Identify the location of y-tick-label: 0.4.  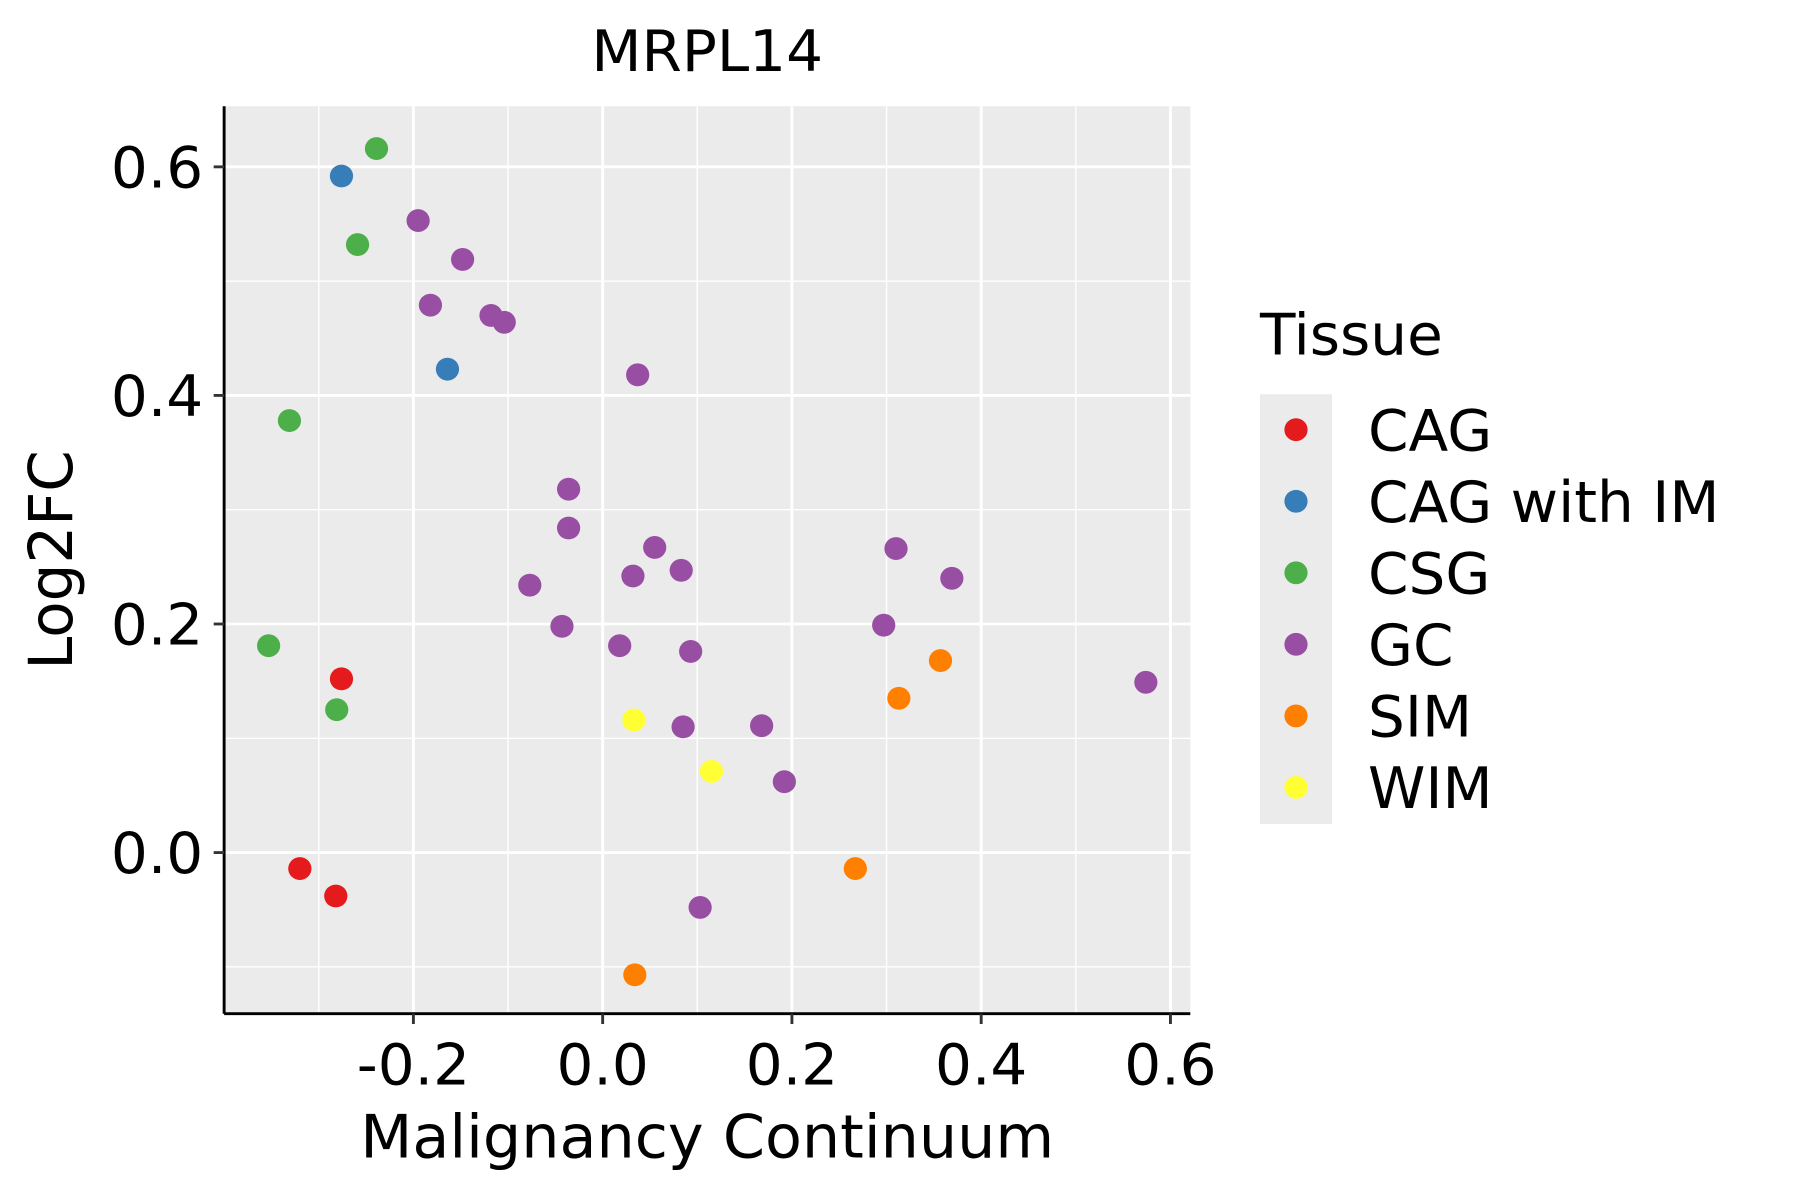
(157, 396).